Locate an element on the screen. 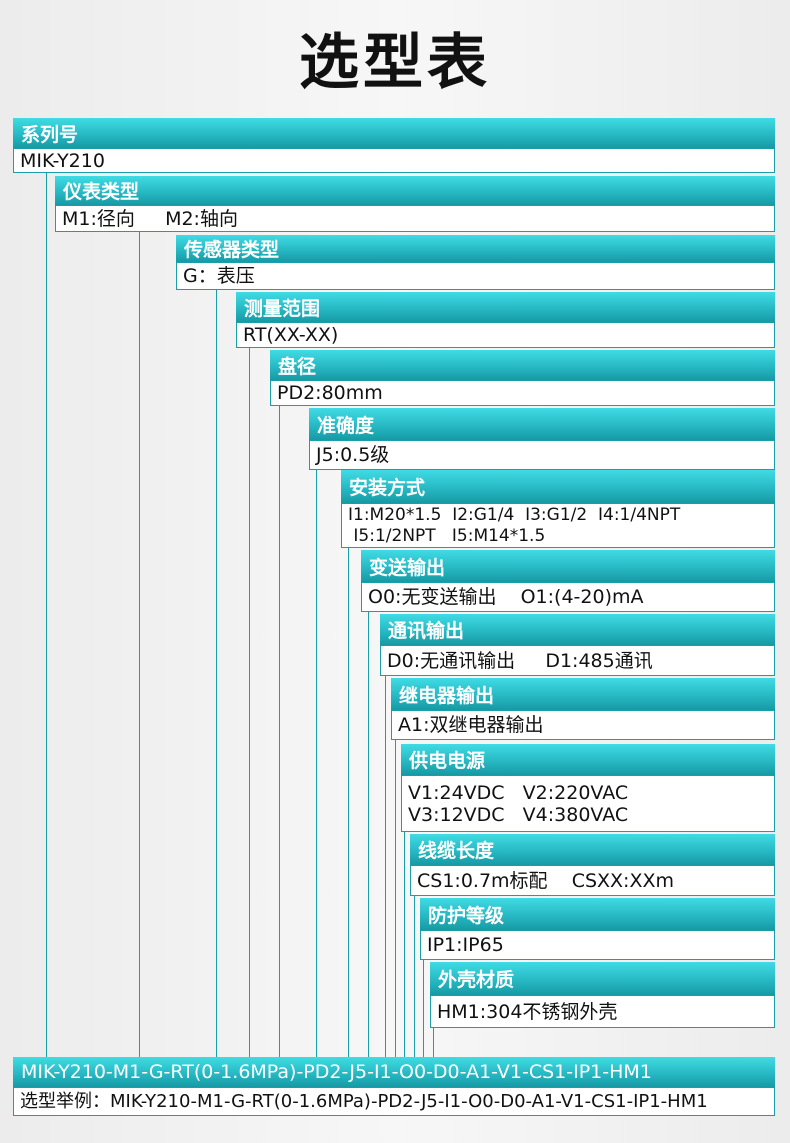  option-line: V3:12VDC V4:380VAC is located at coordinates (518, 814).